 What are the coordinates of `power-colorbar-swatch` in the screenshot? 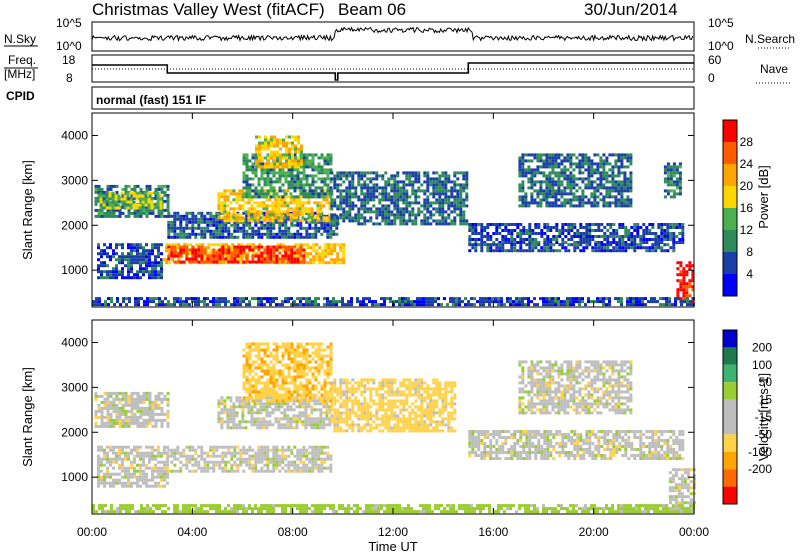 It's located at (730, 285).